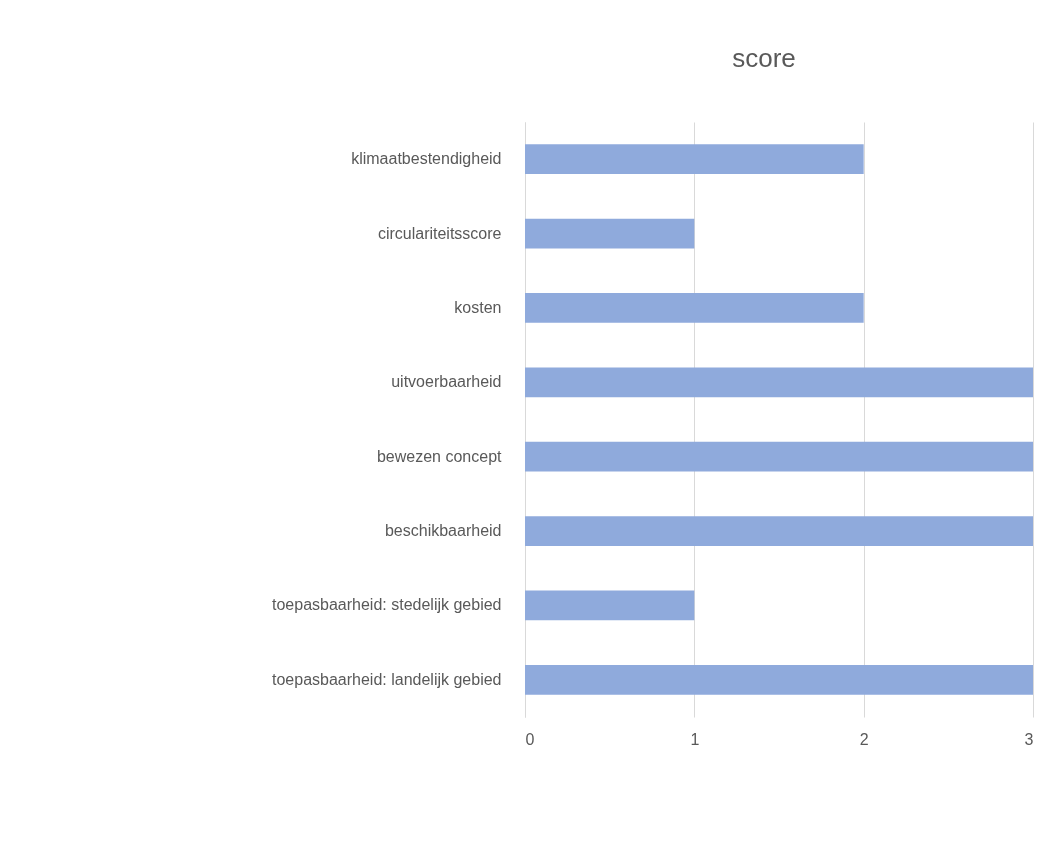  What do you see at coordinates (426, 159) in the screenshot?
I see `y-tick-label: klimaatbestendigheid` at bounding box center [426, 159].